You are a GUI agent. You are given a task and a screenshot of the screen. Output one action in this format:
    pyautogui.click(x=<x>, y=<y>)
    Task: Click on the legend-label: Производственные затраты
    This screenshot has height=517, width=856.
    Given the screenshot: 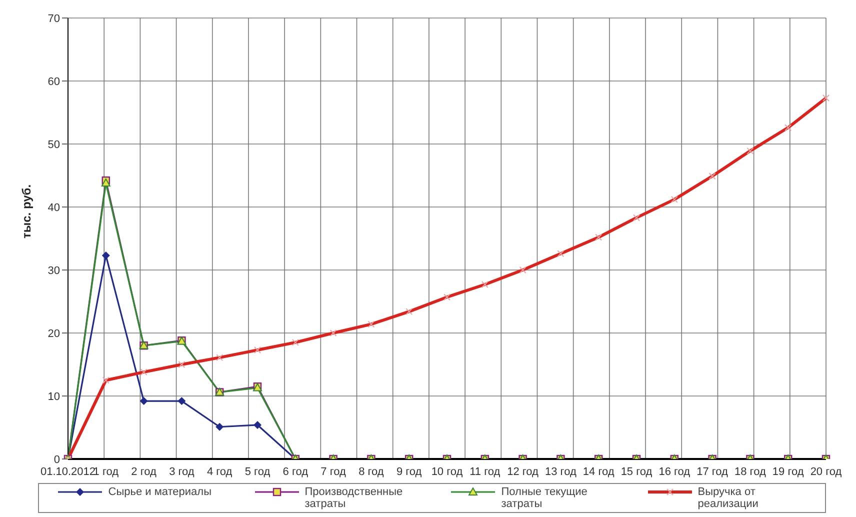 What is the action you would take?
    pyautogui.click(x=354, y=498)
    